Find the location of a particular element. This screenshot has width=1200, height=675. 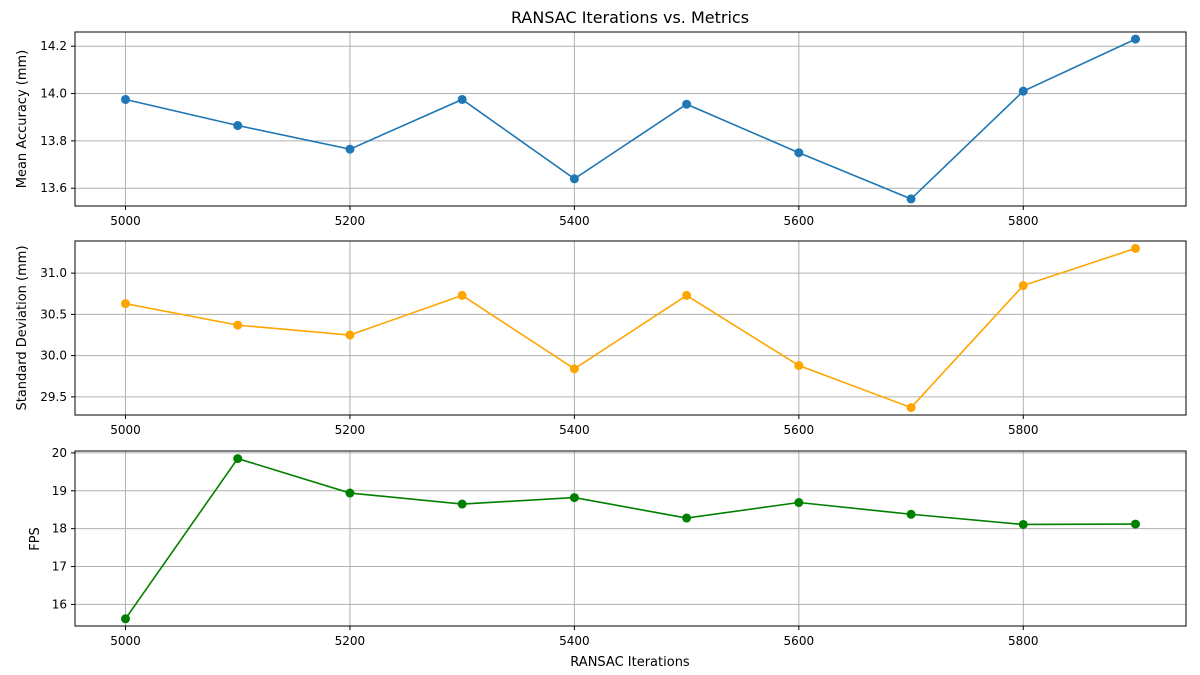

y-tick-label: 31.0 is located at coordinates (53, 273).